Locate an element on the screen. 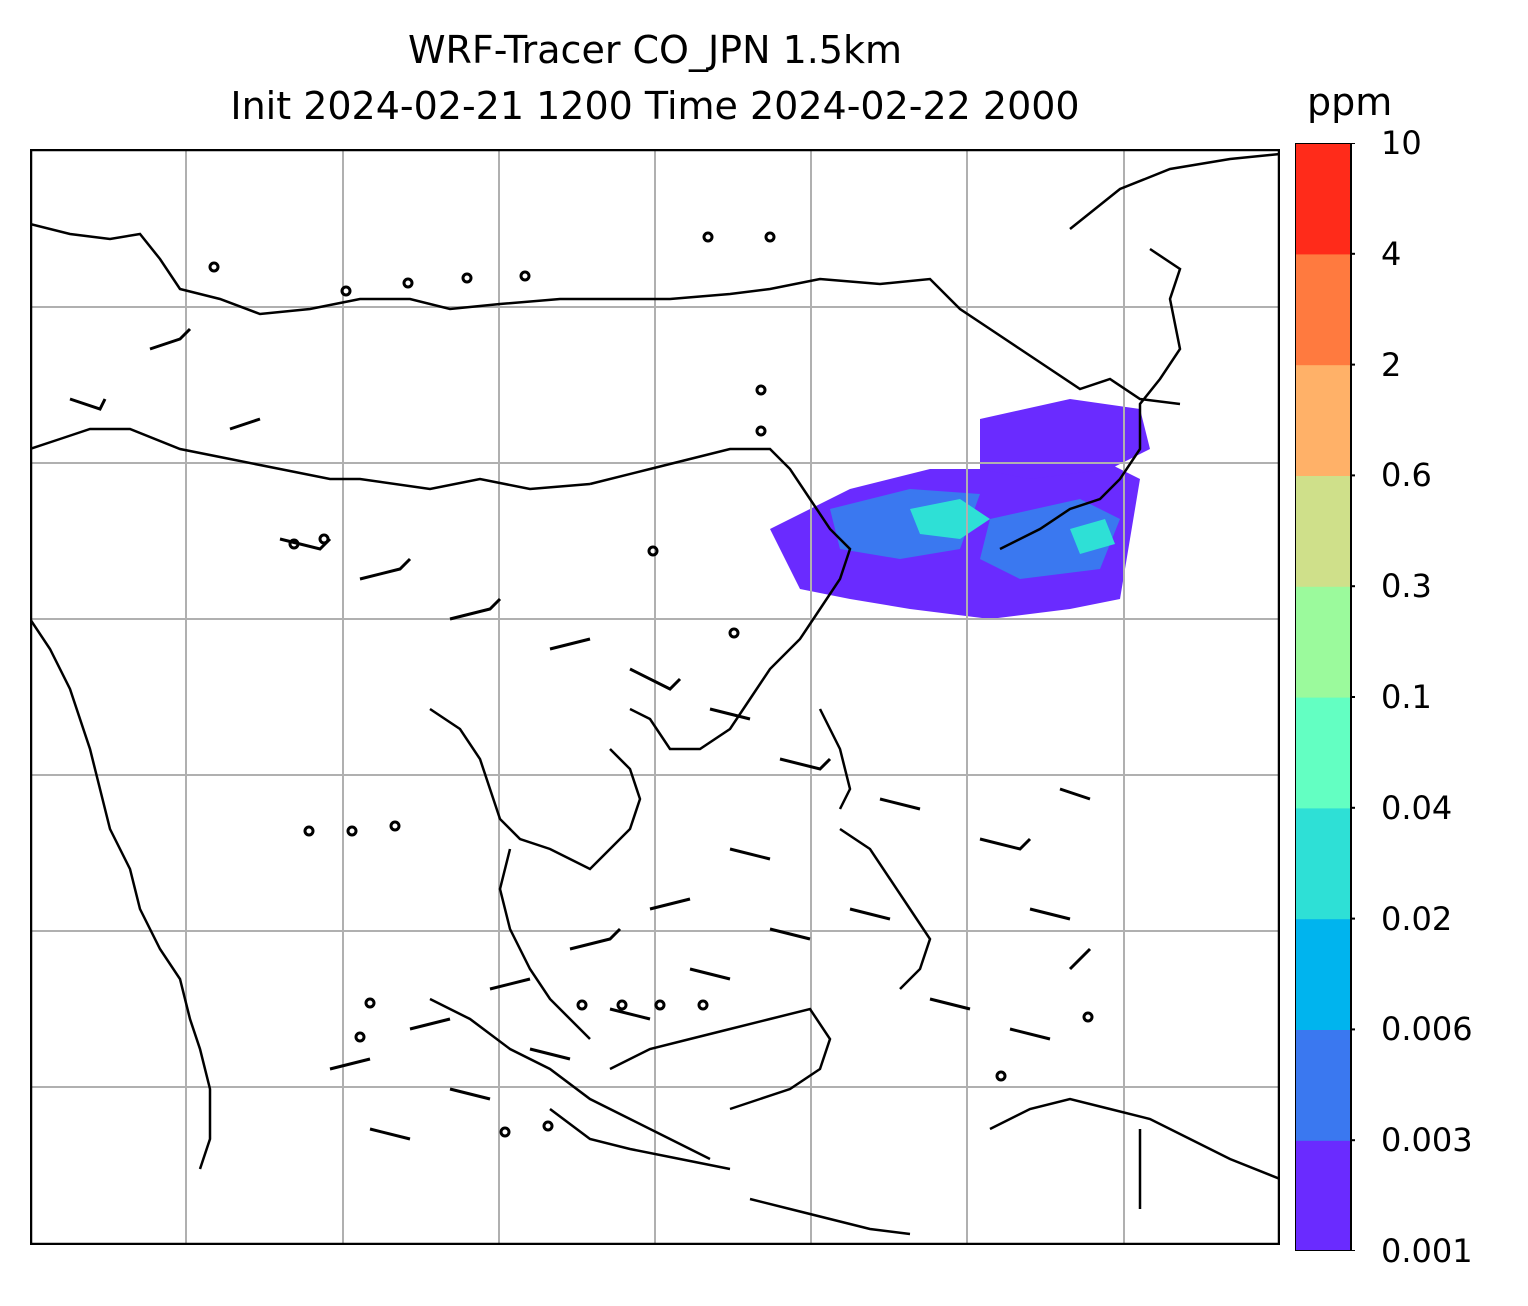 This screenshot has height=1306, width=1528. colorbar-ticks is located at coordinates (1353, 697).